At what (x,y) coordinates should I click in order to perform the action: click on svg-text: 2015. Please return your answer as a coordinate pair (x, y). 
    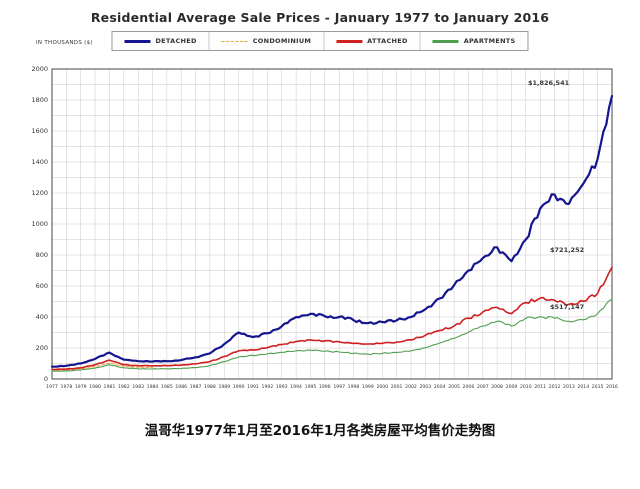
    Looking at the image, I should click on (598, 387).